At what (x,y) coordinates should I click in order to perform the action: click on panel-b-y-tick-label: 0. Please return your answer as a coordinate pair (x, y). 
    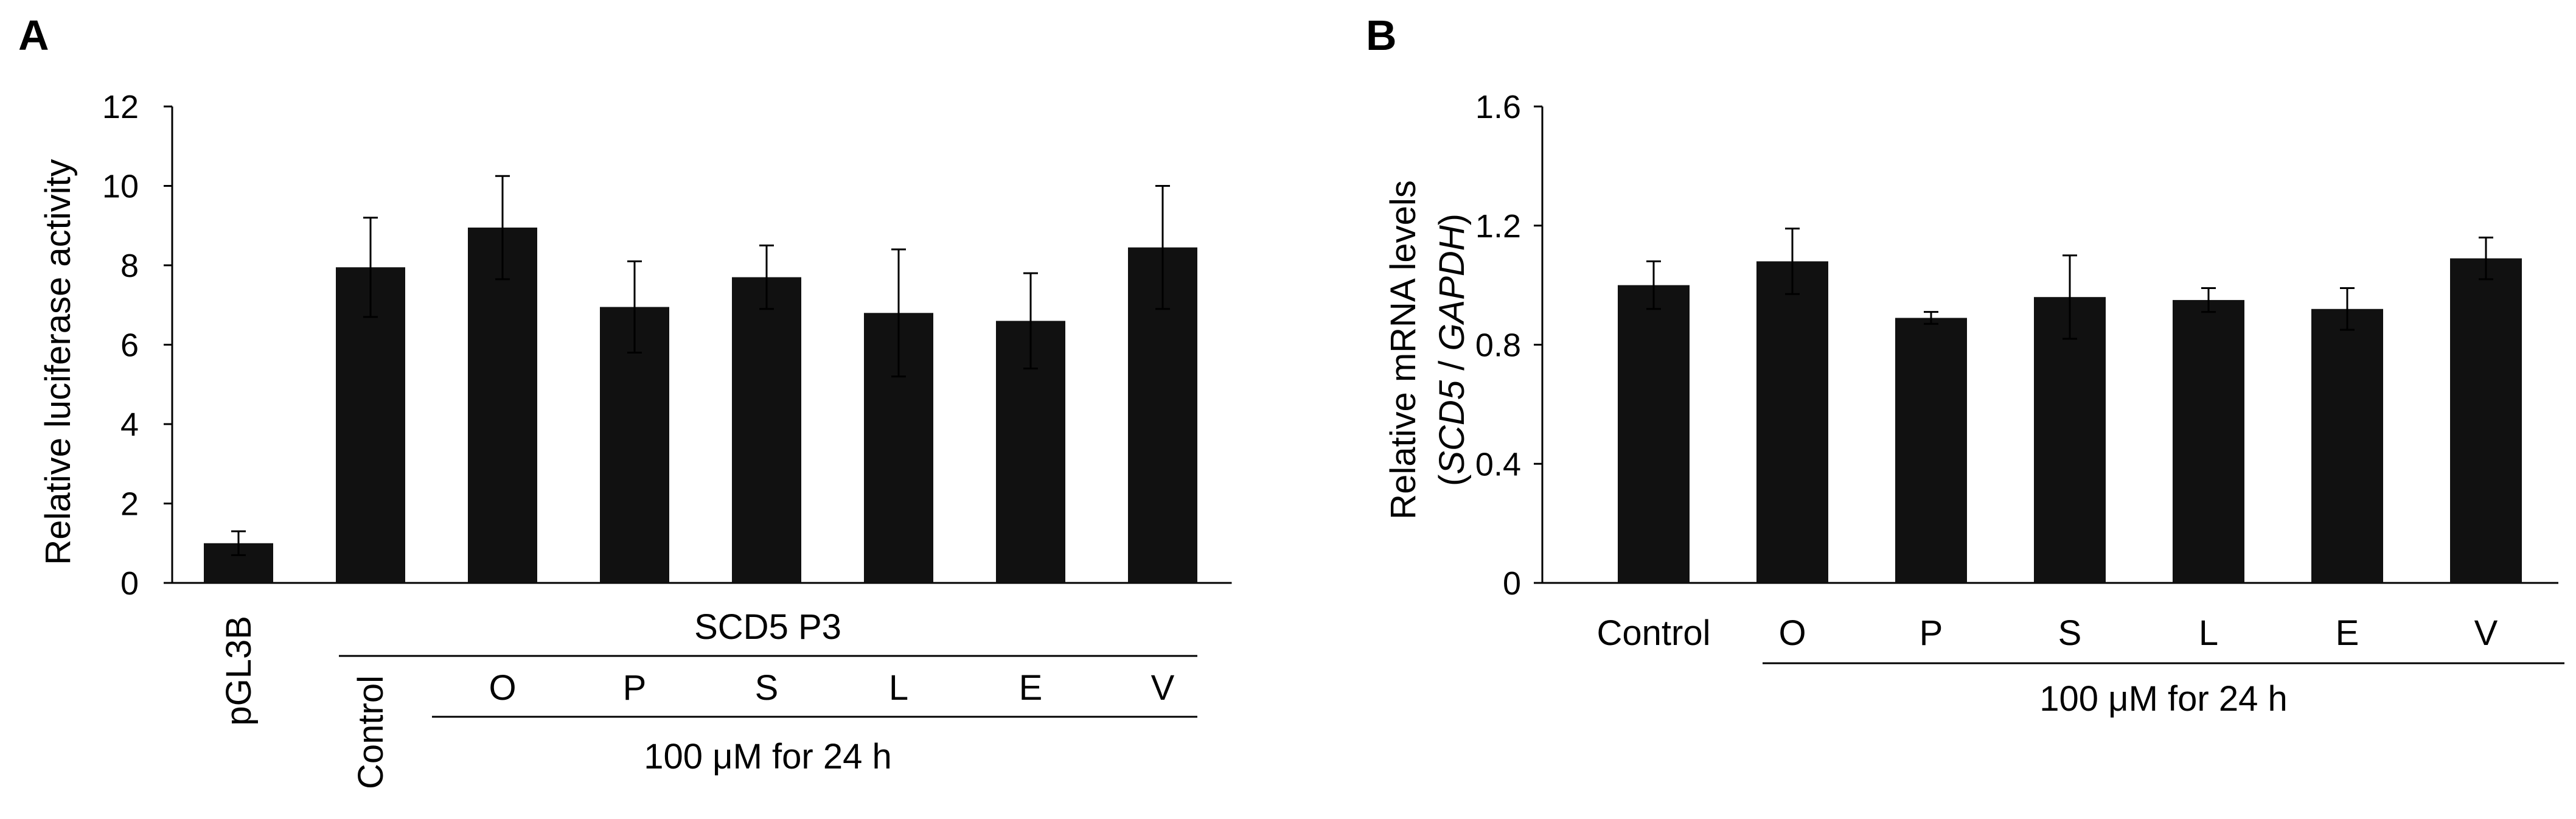
    Looking at the image, I should click on (1512, 583).